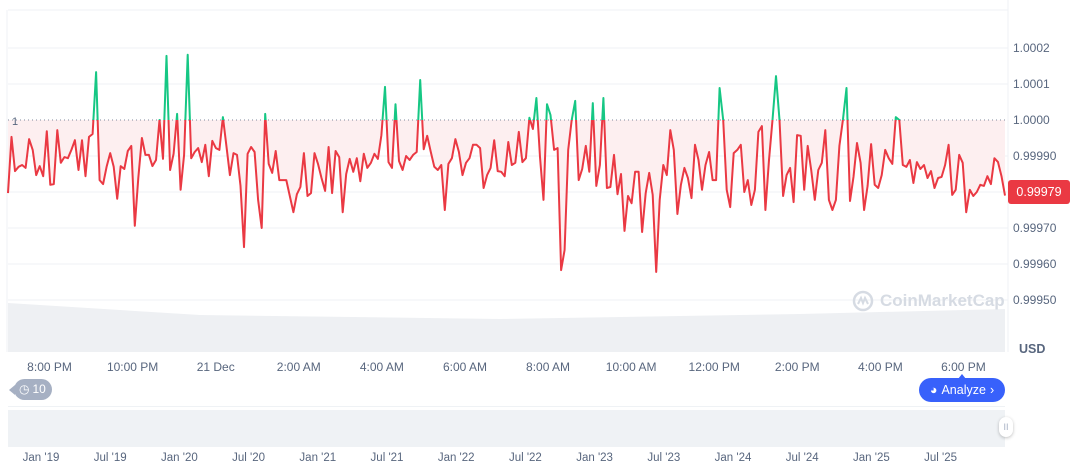 The width and height of the screenshot is (1072, 470). What do you see at coordinates (506, 406) in the screenshot?
I see `navigator-divider` at bounding box center [506, 406].